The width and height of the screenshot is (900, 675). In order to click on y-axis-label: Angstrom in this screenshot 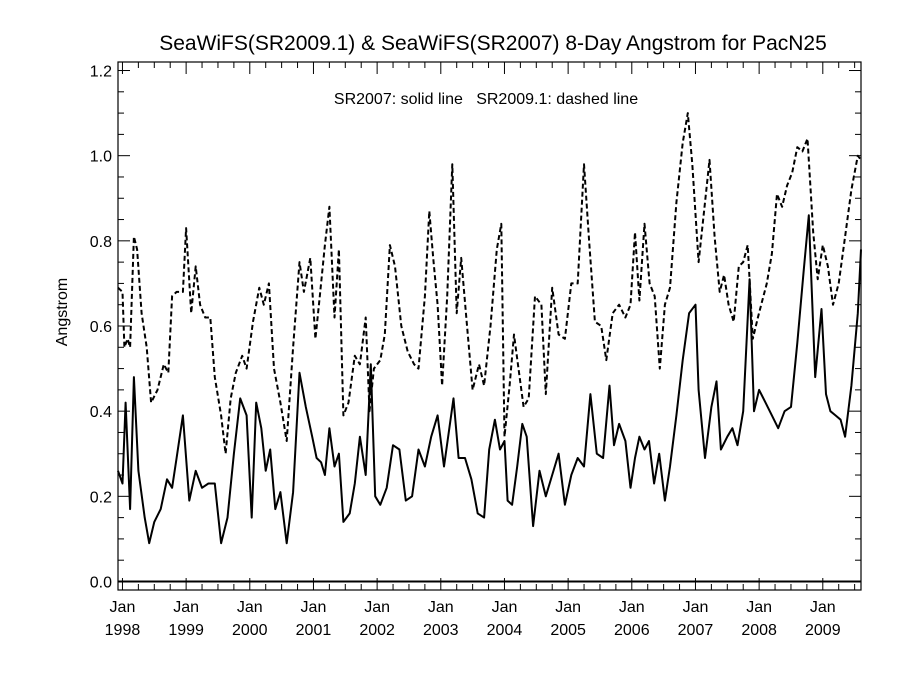, I will do `click(62, 312)`.